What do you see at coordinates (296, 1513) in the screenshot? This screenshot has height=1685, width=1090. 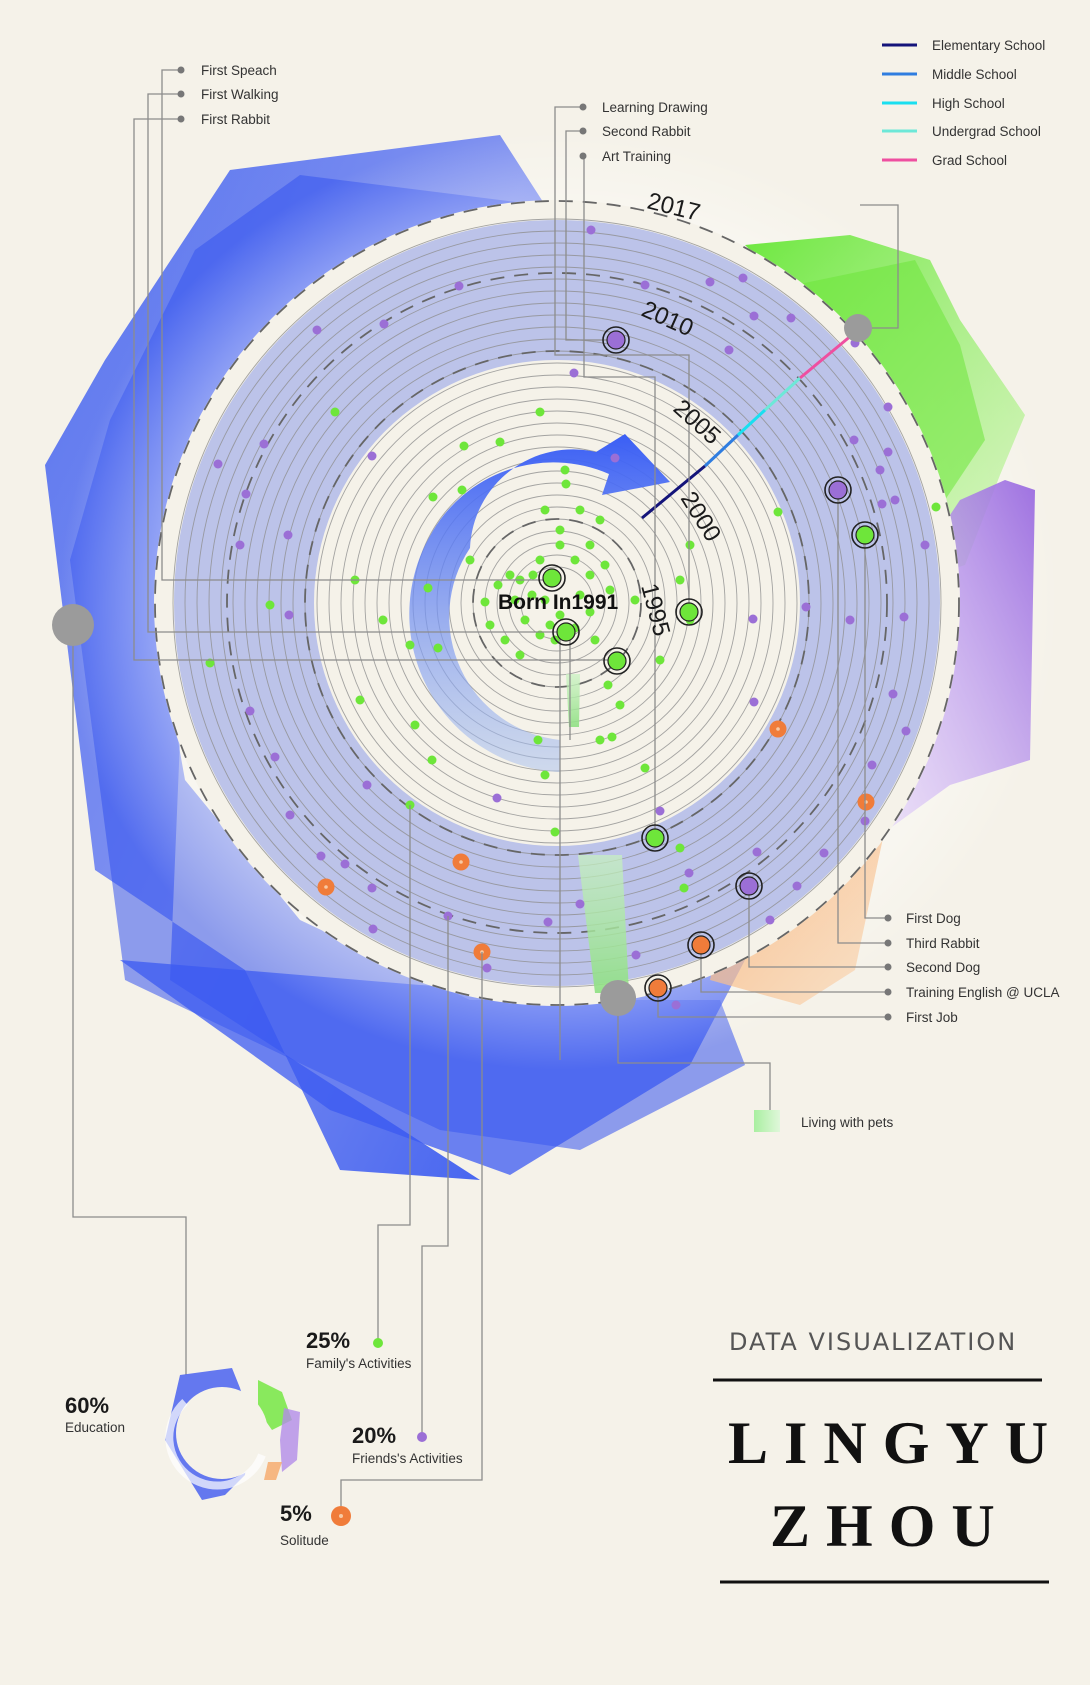 I see `svg-text: 5%` at bounding box center [296, 1513].